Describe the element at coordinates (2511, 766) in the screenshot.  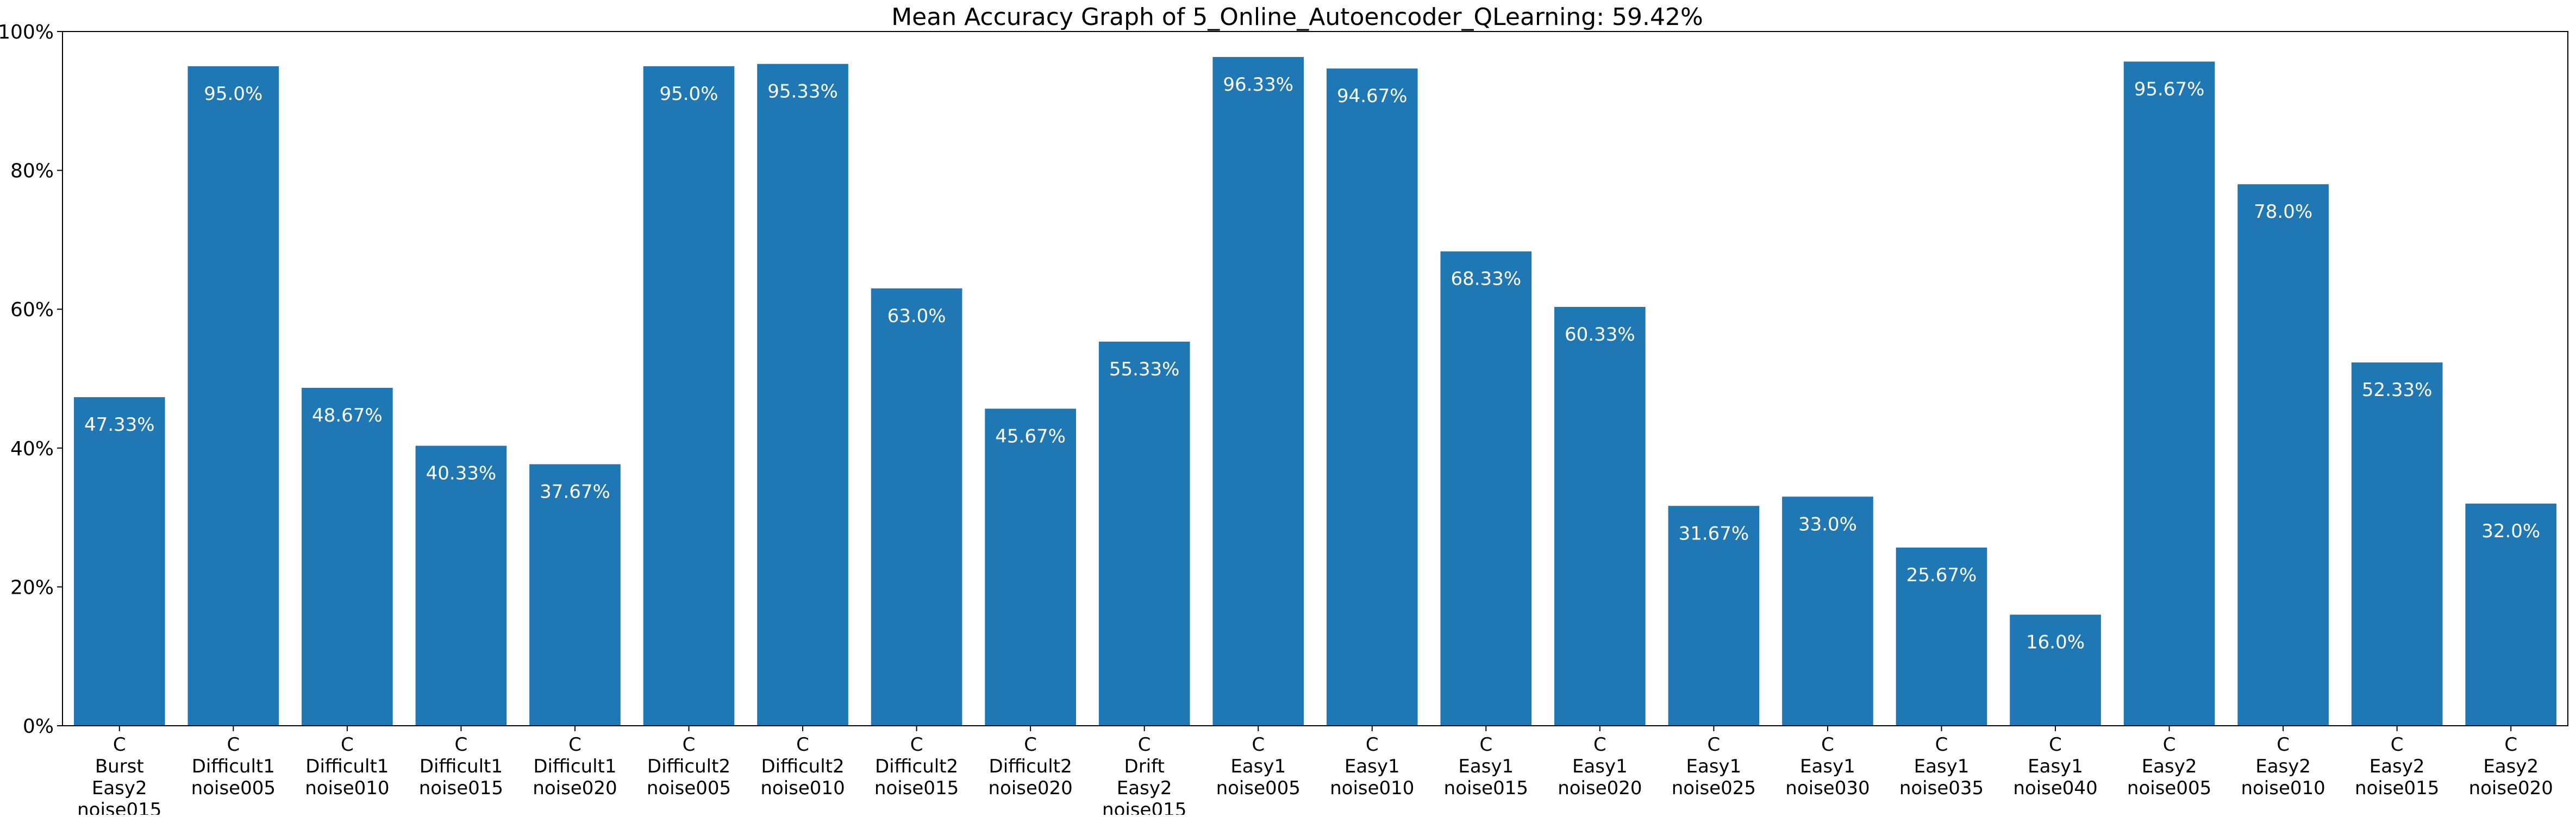
I see `x-tick-label: C Easy2 noise020` at that location.